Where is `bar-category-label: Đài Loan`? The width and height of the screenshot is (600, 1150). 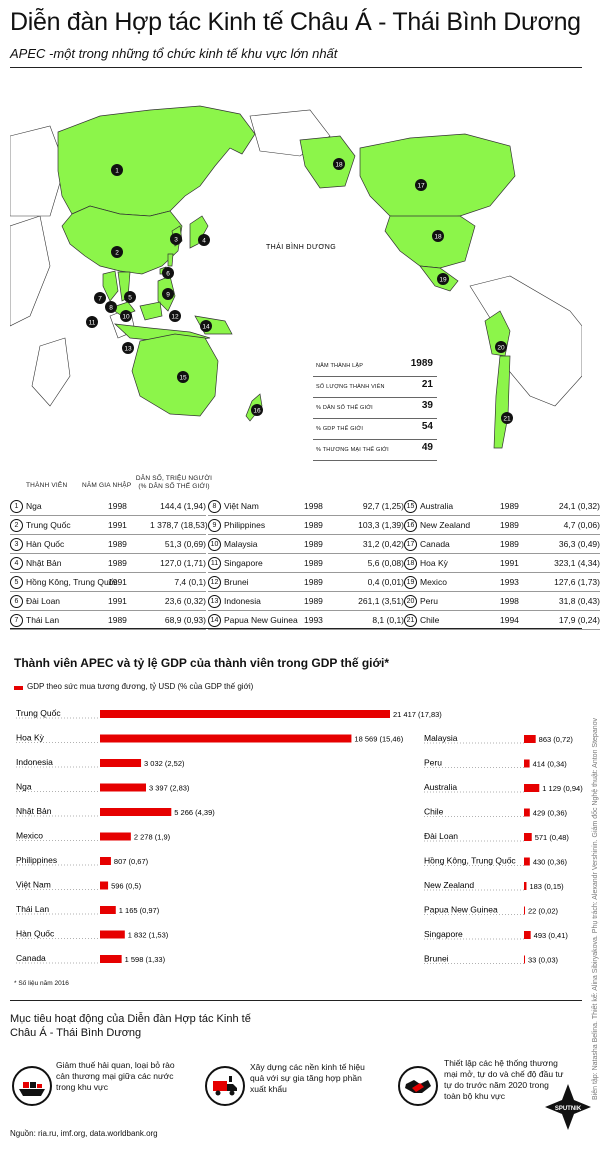 bar-category-label: Đài Loan is located at coordinates (441, 836).